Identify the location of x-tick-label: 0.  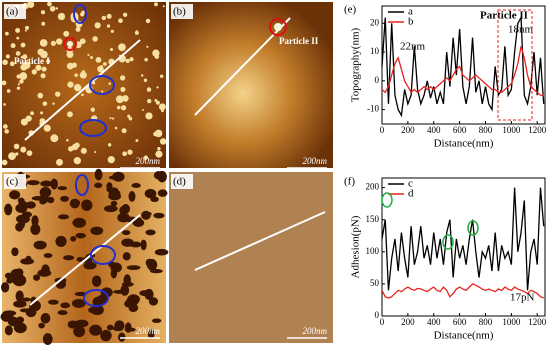
(382, 322).